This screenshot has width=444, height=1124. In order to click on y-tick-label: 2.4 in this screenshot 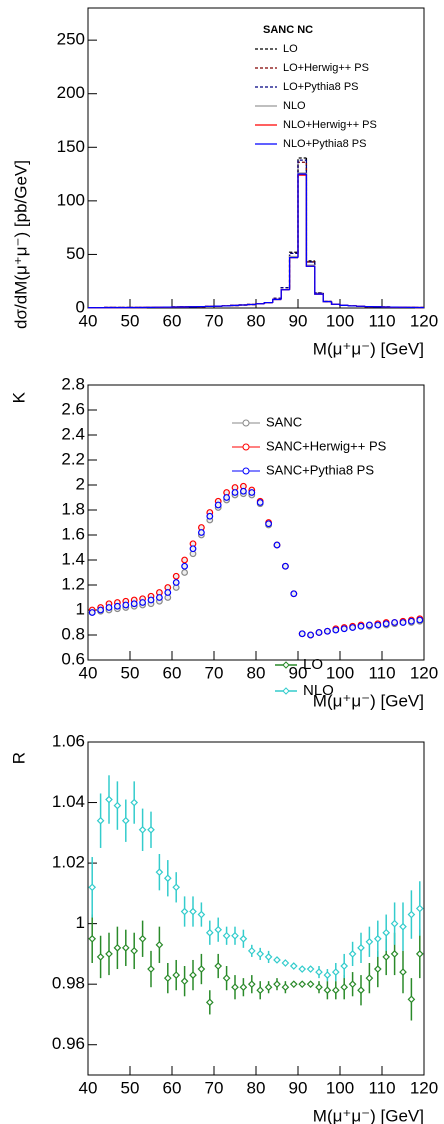, I will do `click(73, 433)`.